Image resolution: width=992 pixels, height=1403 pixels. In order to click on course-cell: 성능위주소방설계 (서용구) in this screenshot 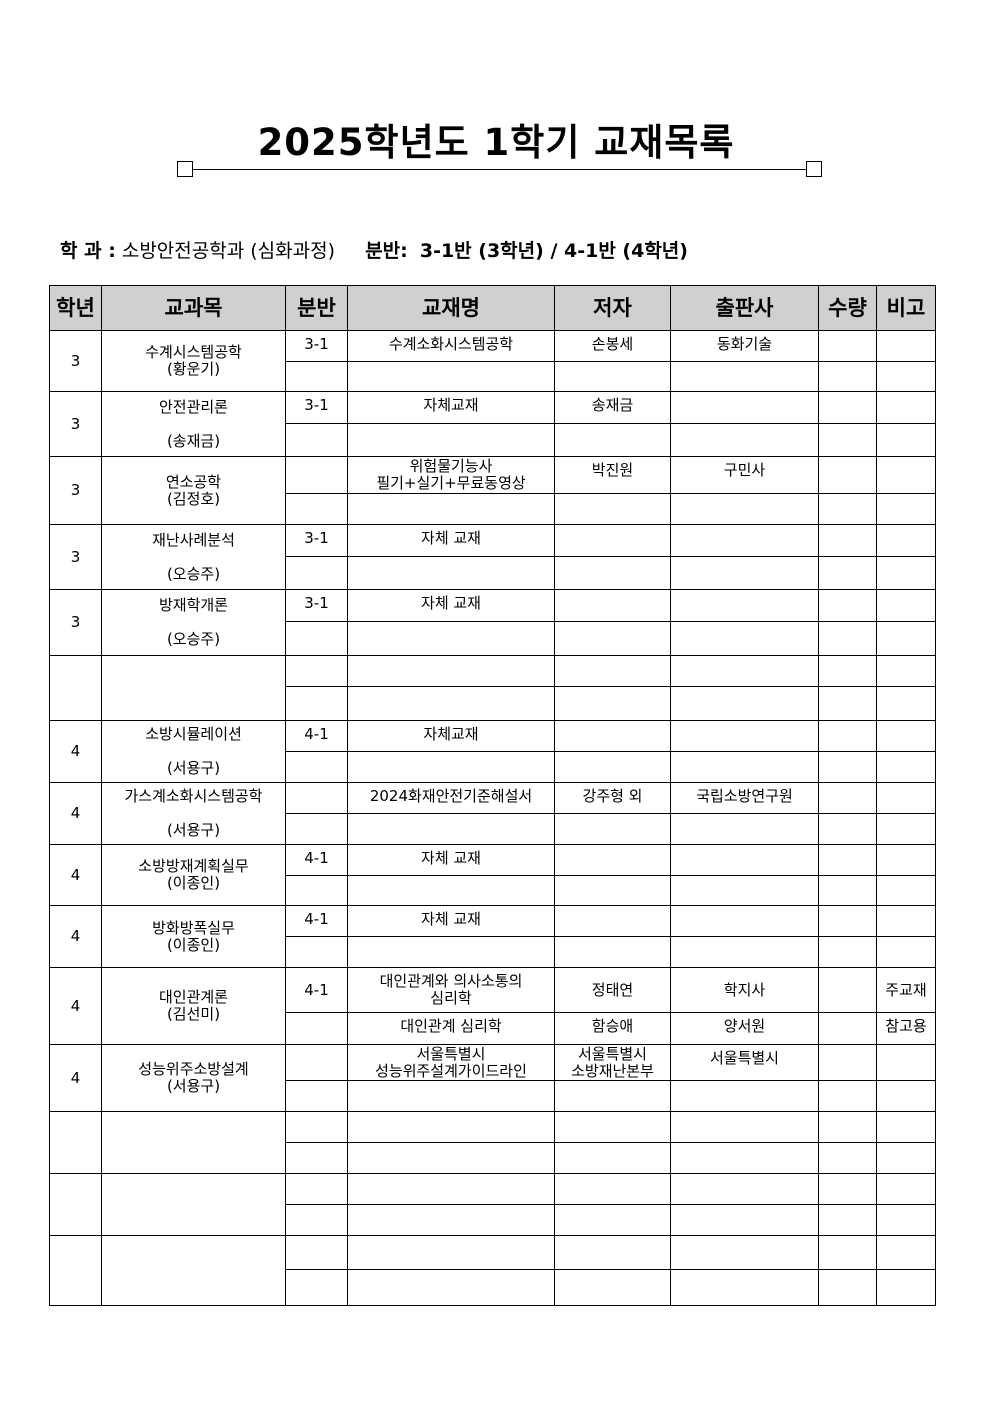, I will do `click(193, 1078)`.